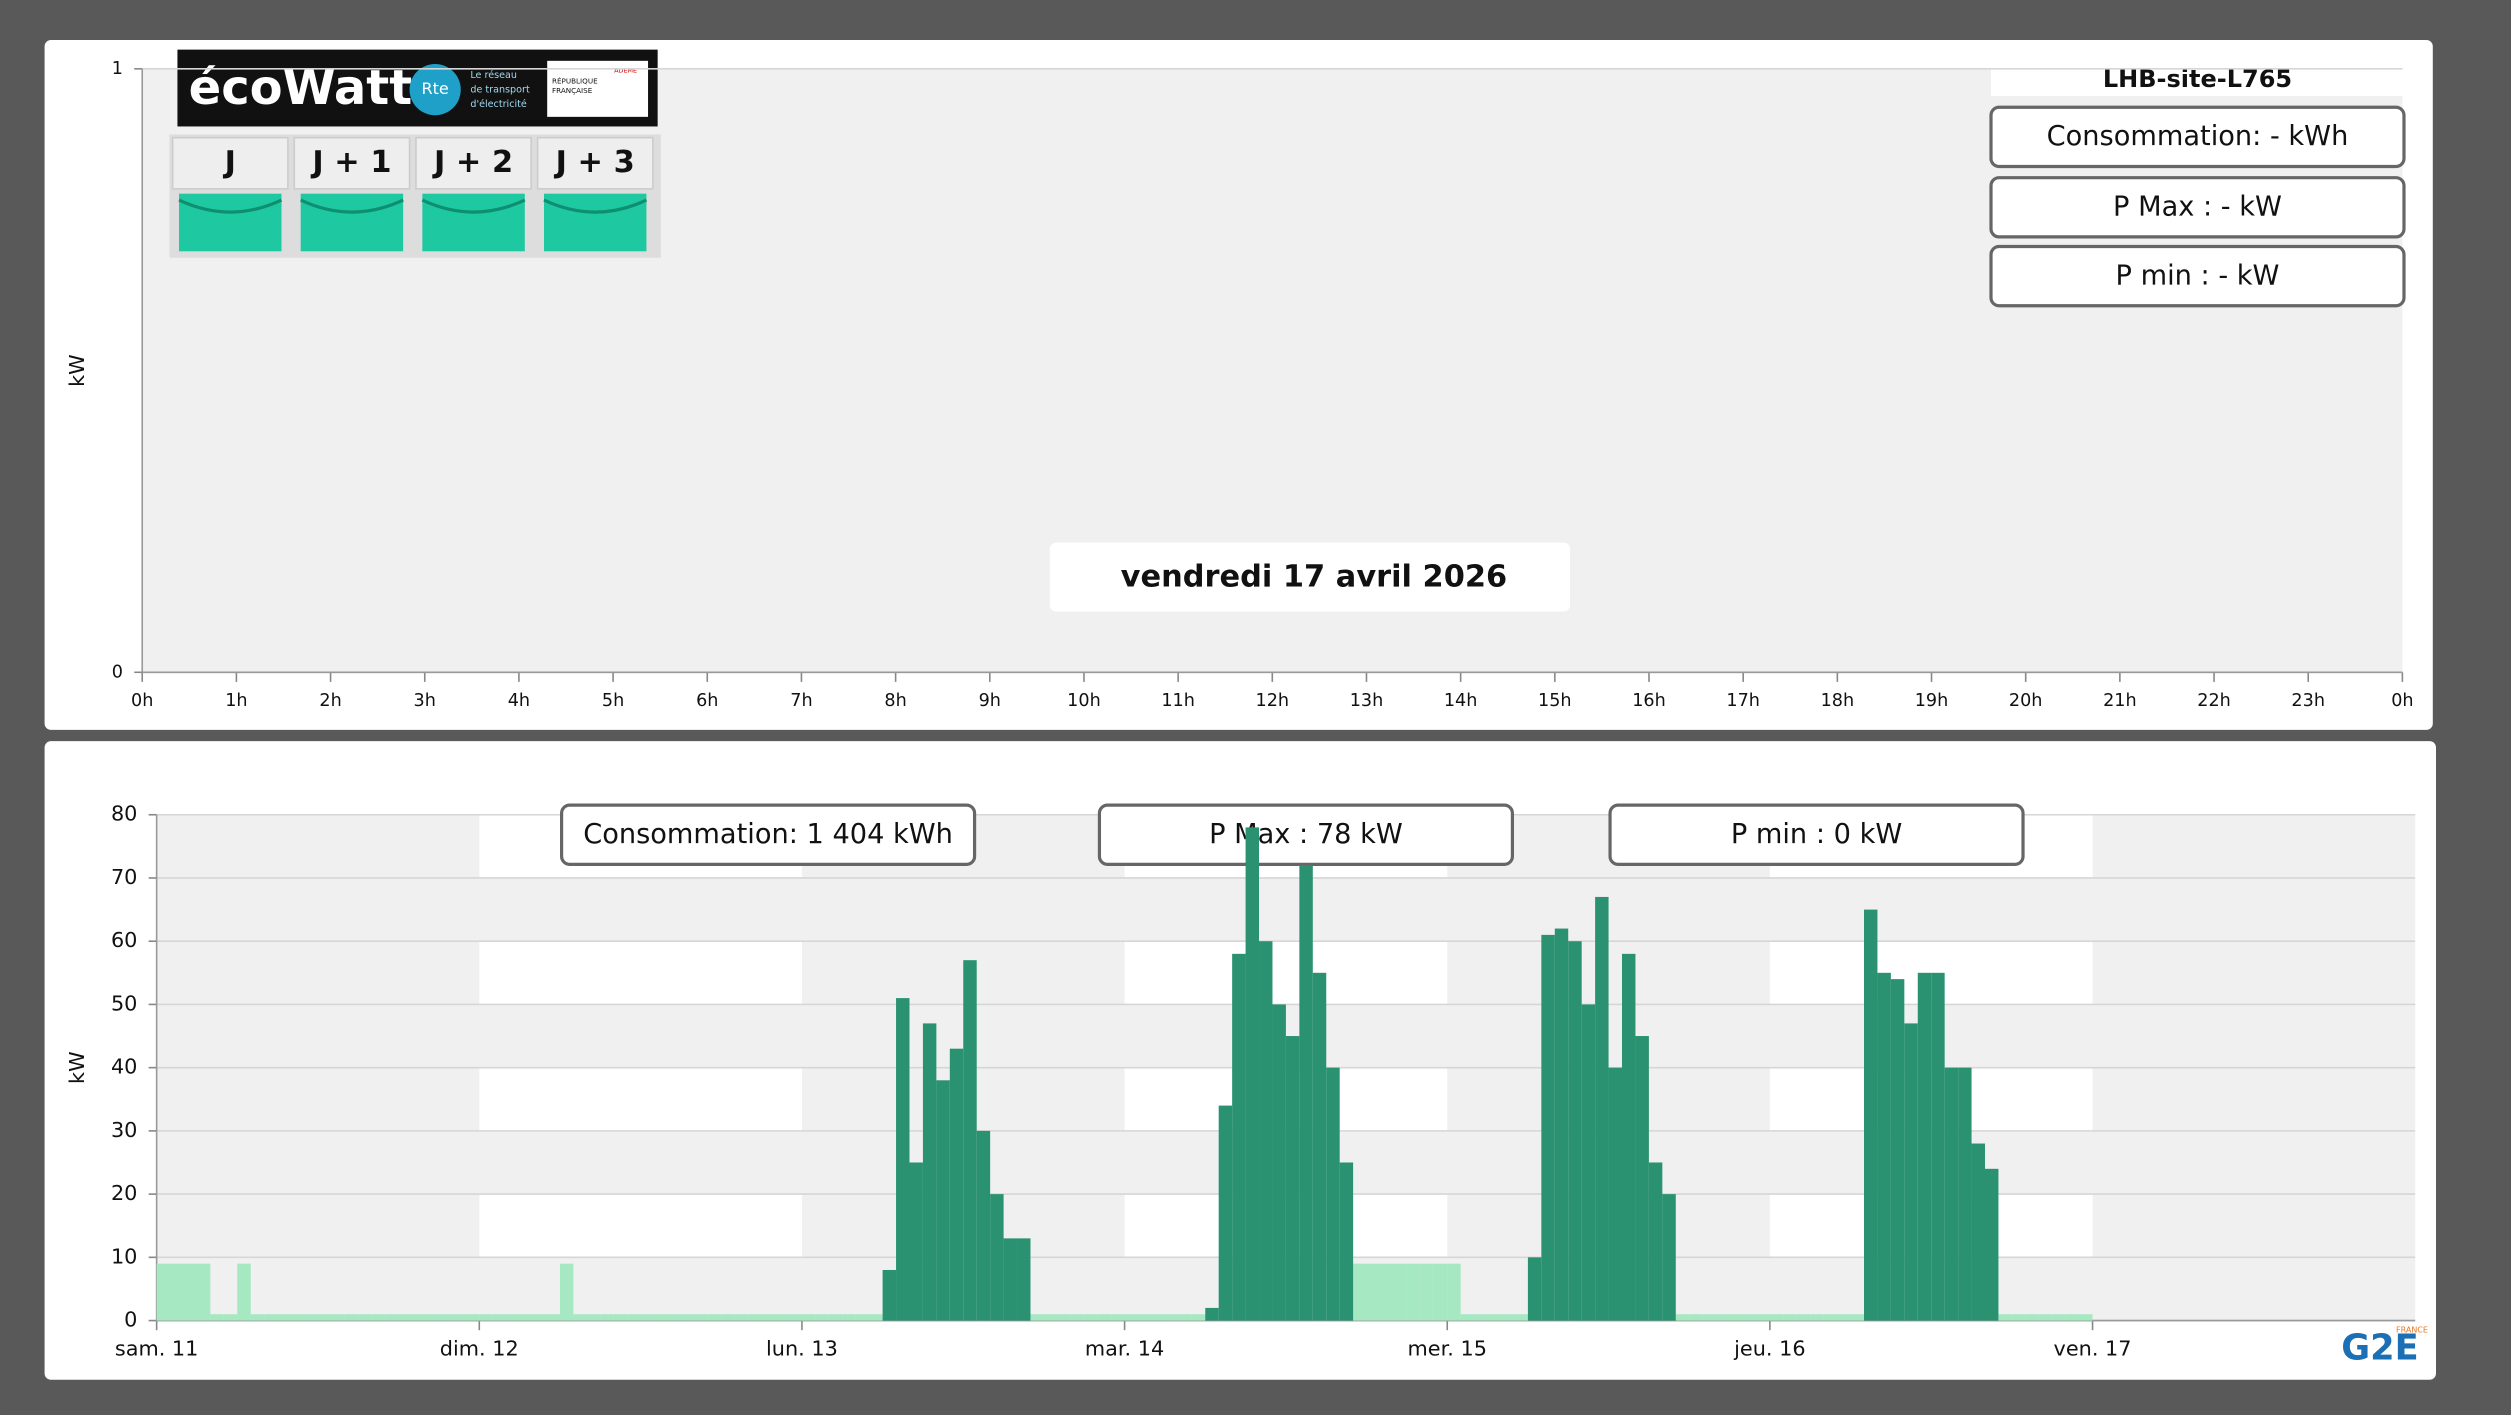  What do you see at coordinates (1447, 1348) in the screenshot?
I see `x-tick-label: mer. 15` at bounding box center [1447, 1348].